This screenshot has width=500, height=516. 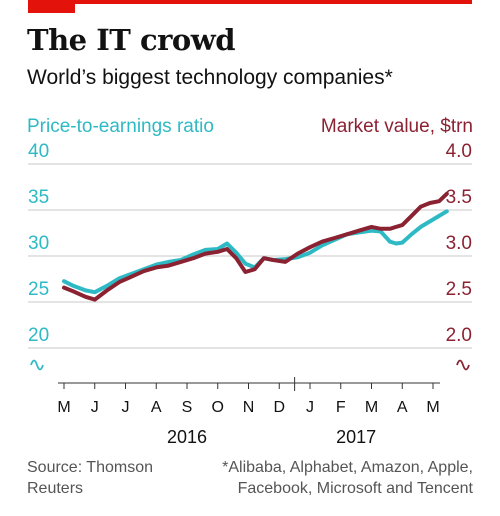 I want to click on right-axis-break-icon, so click(x=463, y=365).